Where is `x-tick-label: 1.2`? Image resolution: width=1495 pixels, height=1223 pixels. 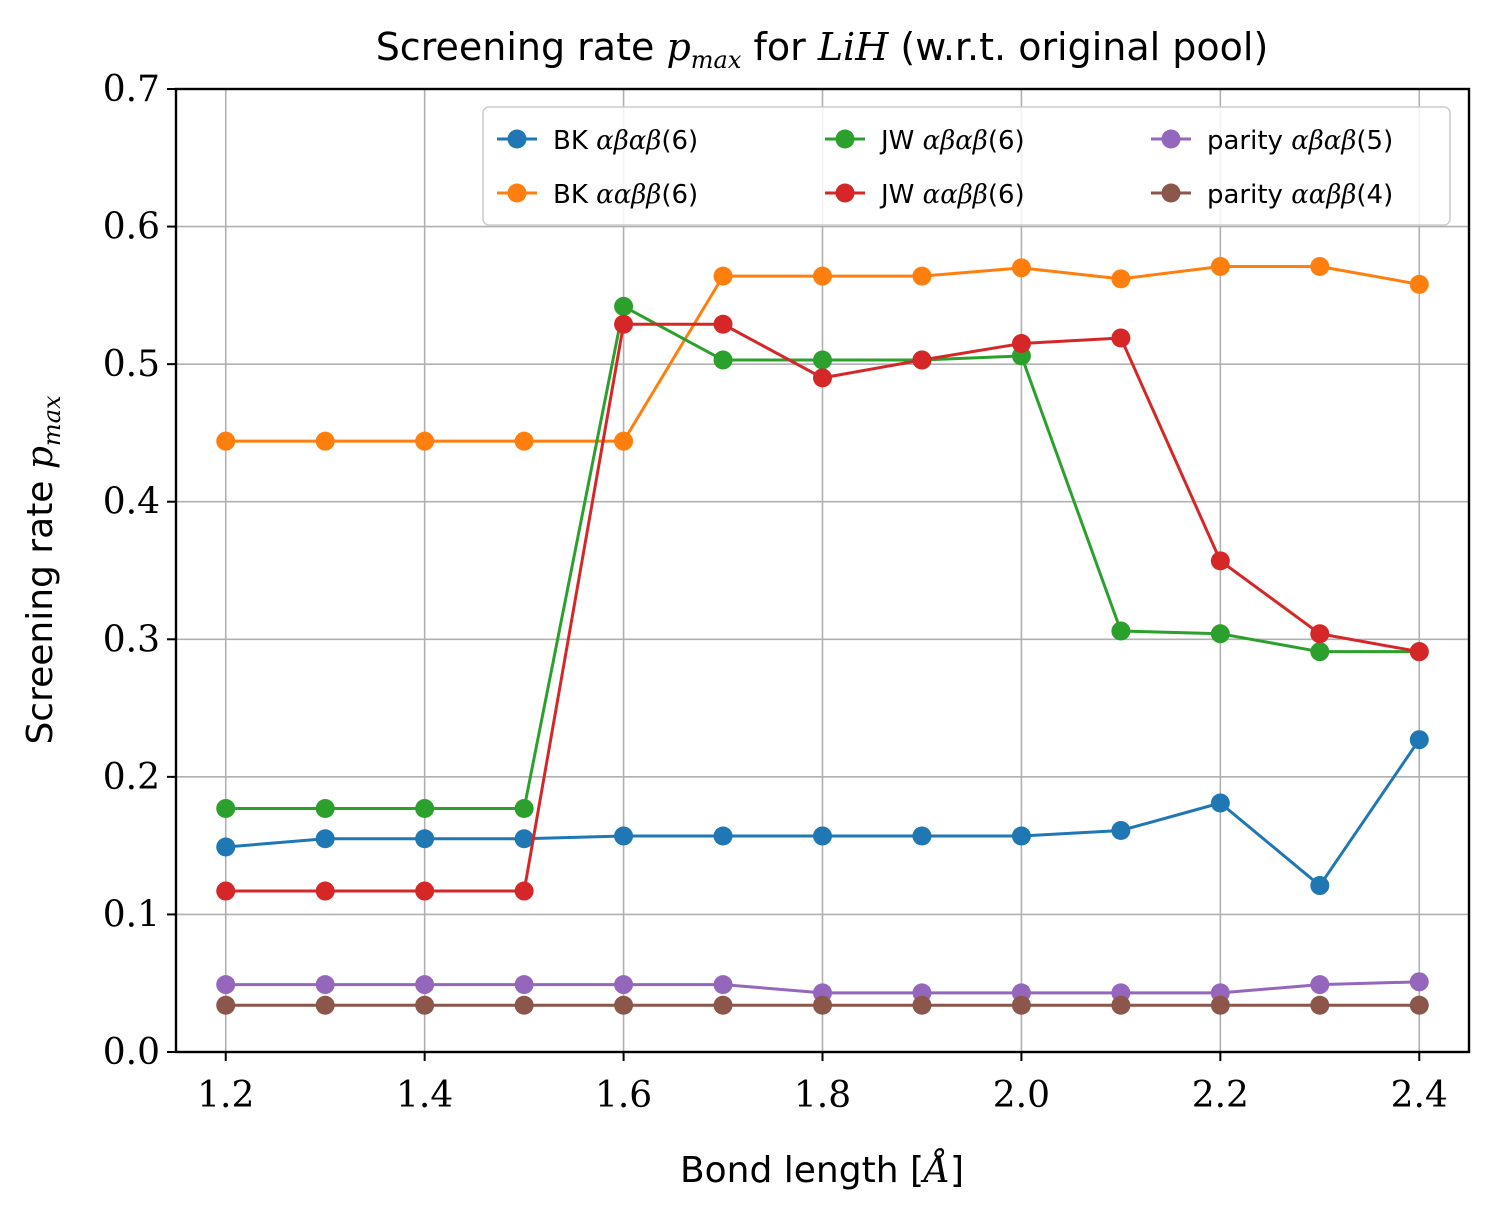 x-tick-label: 1.2 is located at coordinates (225, 1095).